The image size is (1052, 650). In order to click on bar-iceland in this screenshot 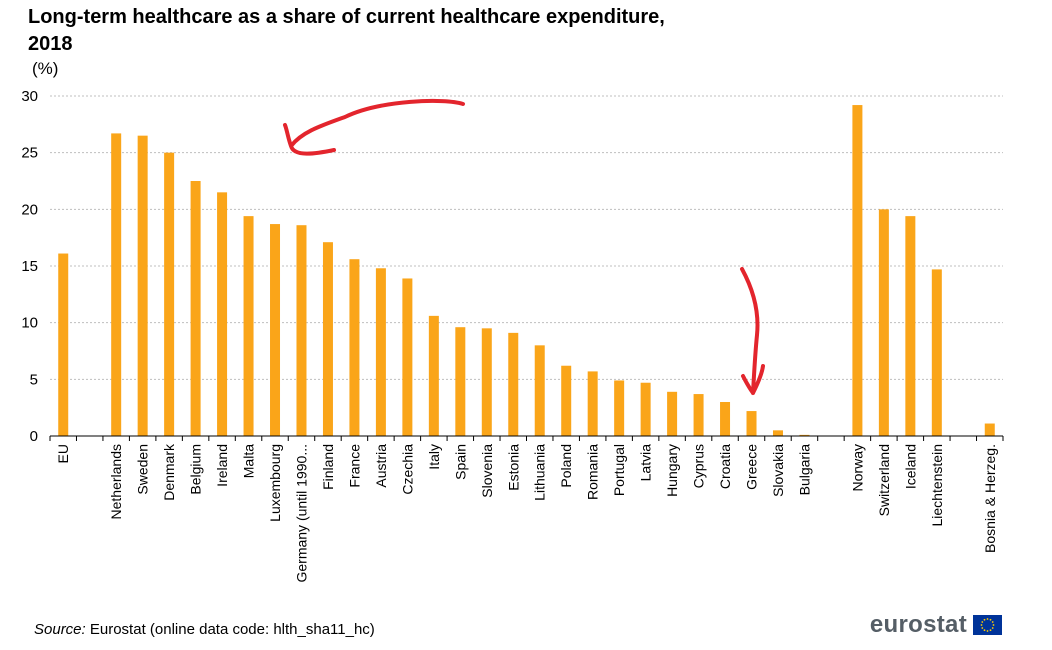, I will do `click(910, 326)`.